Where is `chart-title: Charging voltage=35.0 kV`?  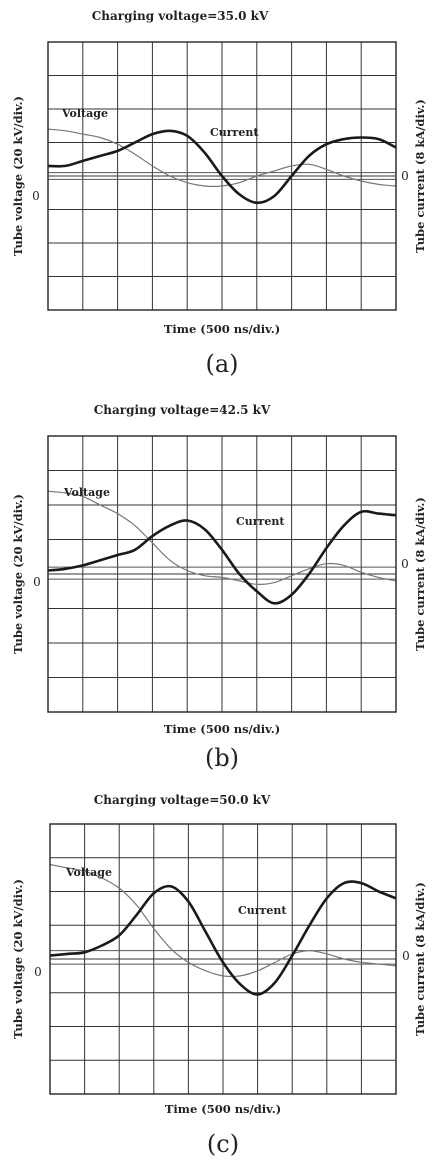 chart-title: Charging voltage=35.0 kV is located at coordinates (180, 16).